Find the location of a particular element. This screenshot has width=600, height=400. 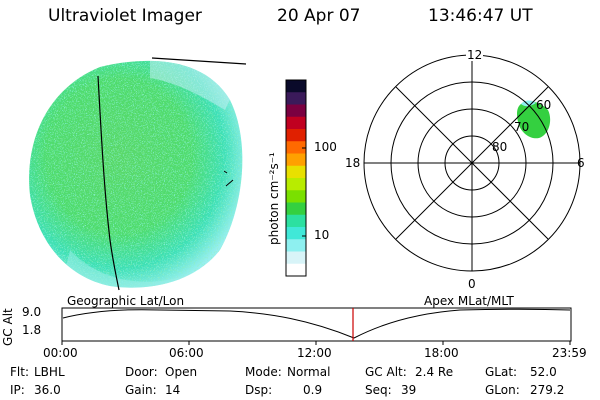

strip-left-caption: Geographic Lat/Lon is located at coordinates (126, 301).